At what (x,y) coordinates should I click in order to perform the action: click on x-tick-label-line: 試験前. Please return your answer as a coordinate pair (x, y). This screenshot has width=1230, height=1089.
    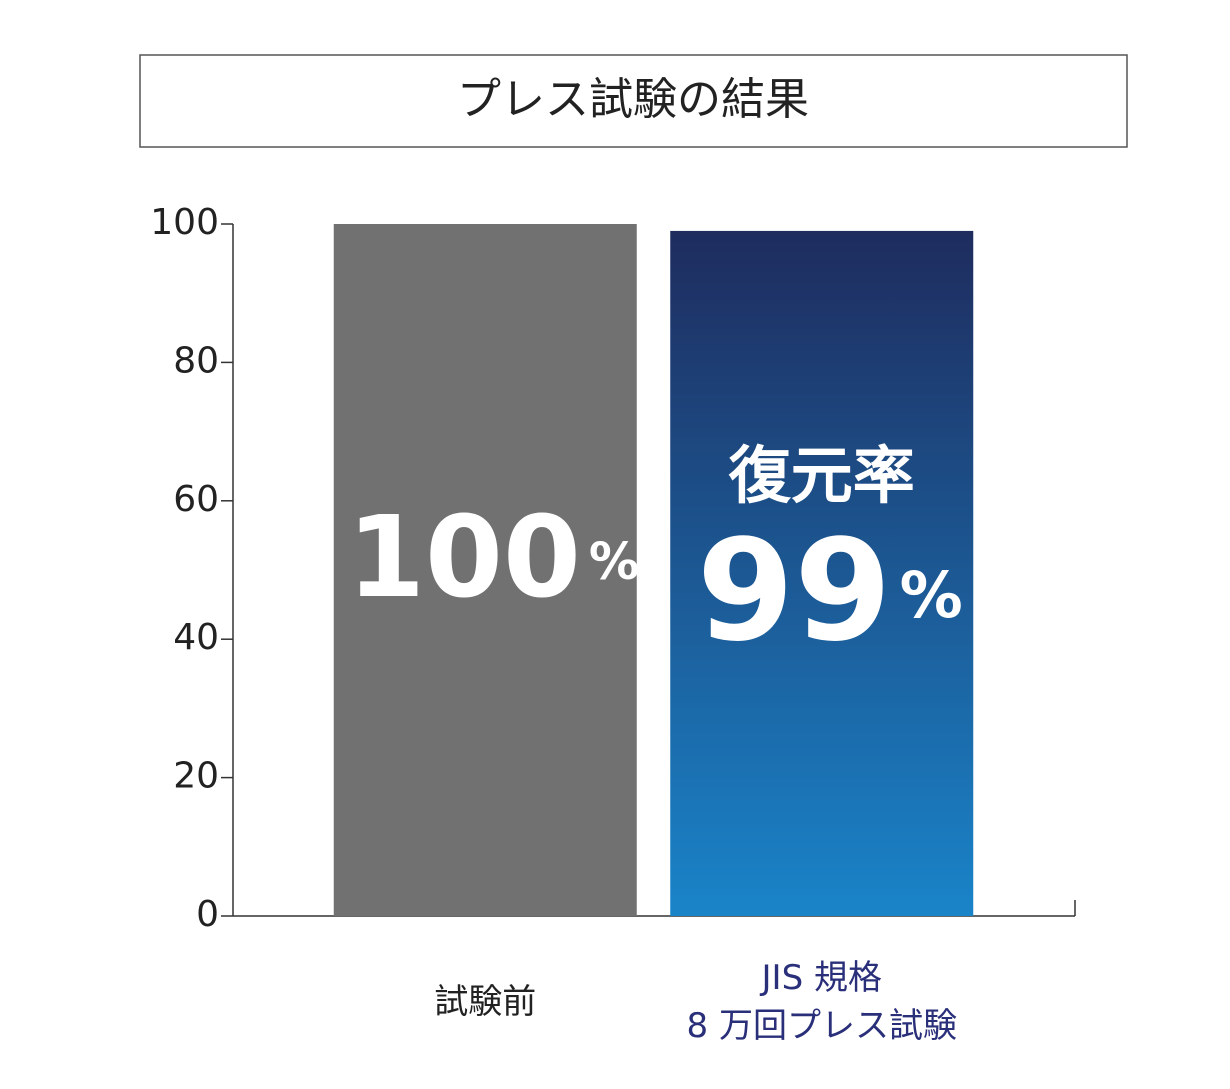
    Looking at the image, I should click on (485, 1002).